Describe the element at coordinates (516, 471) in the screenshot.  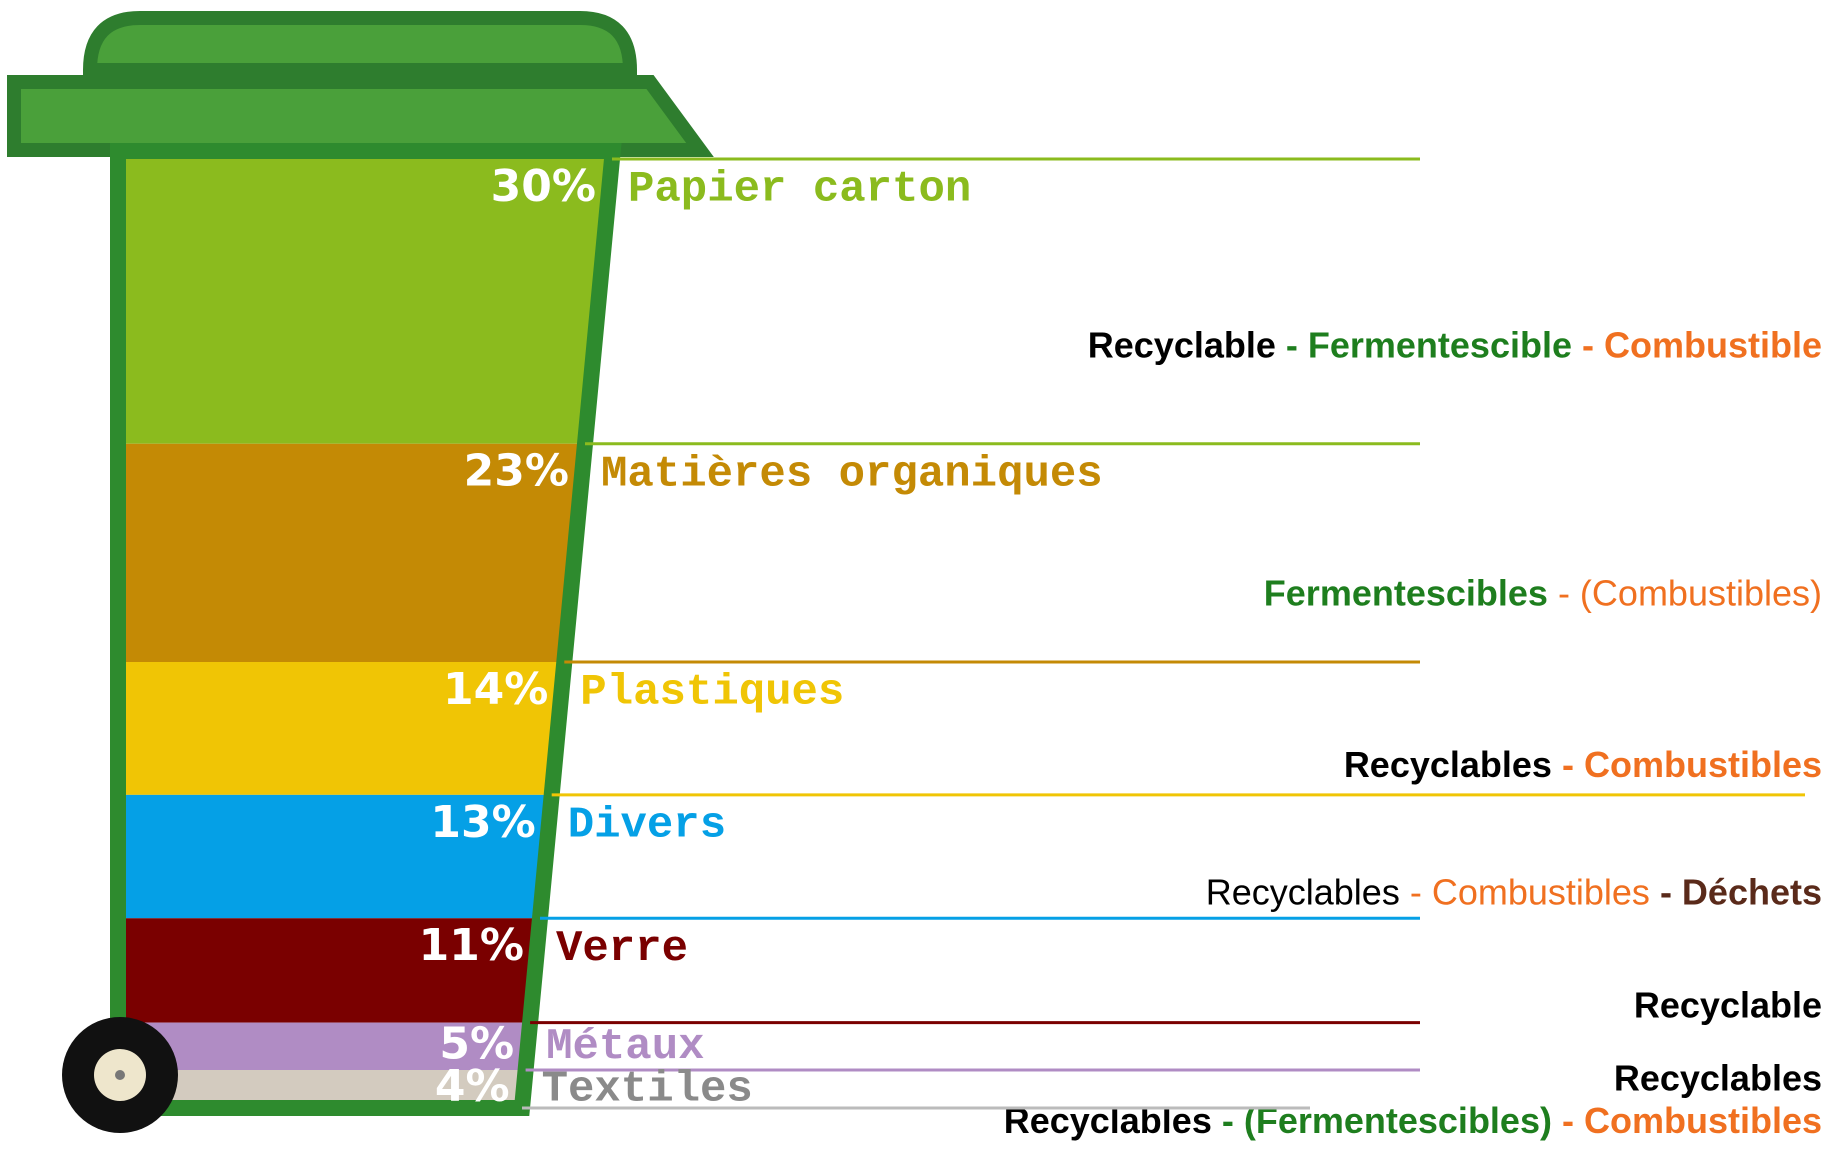
I see `value-label: 23%` at that location.